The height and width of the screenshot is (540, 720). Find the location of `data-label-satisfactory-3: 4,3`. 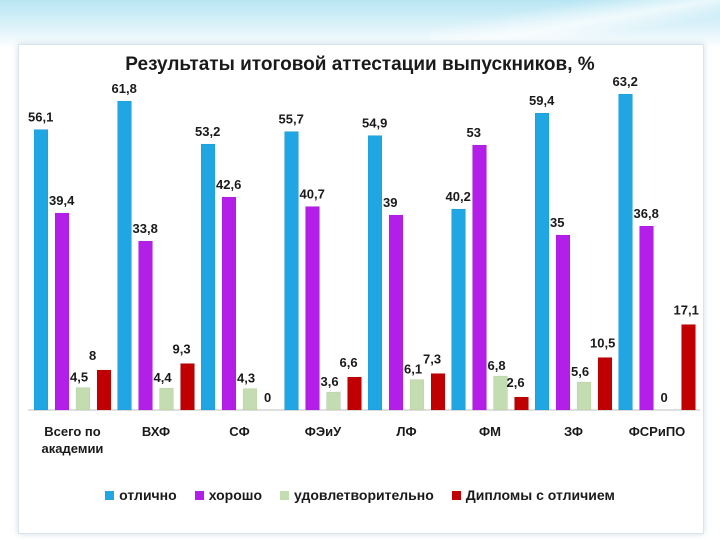

data-label-satisfactory-3: 4,3 is located at coordinates (246, 378).